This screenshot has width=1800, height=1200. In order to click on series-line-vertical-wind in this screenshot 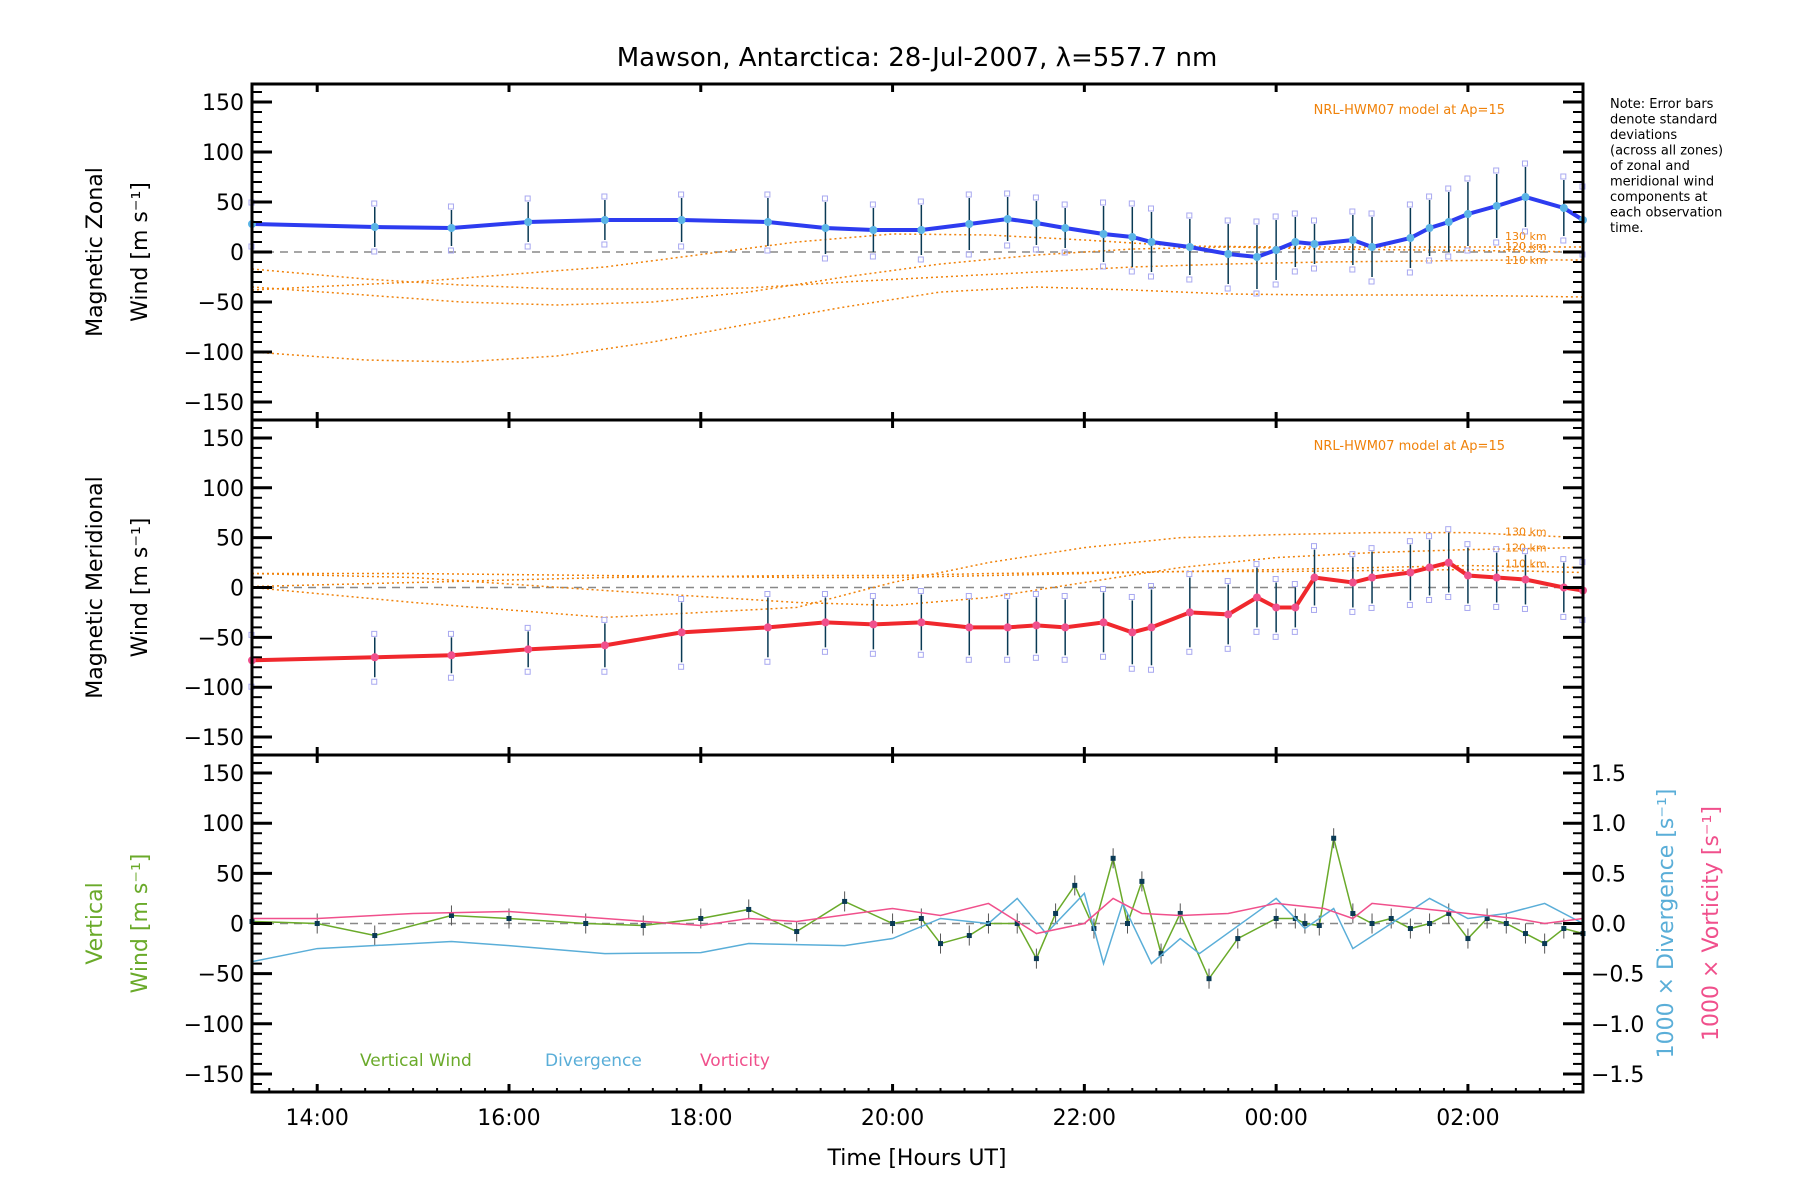, I will do `click(917, 909)`.